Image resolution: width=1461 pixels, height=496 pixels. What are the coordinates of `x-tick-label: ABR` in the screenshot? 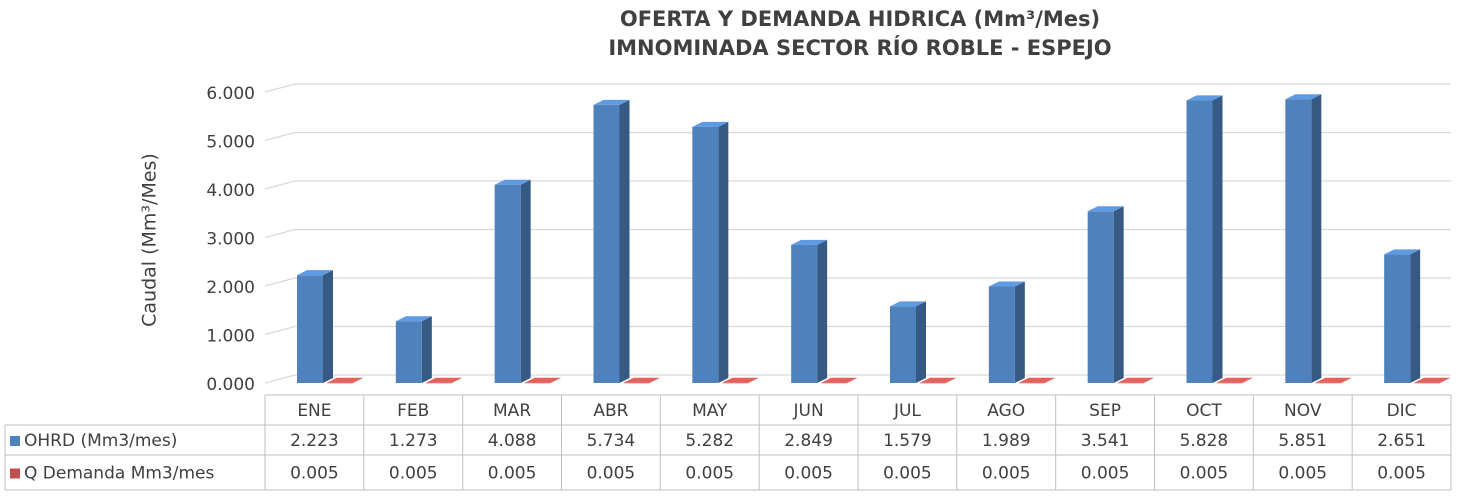 It's located at (610, 411).